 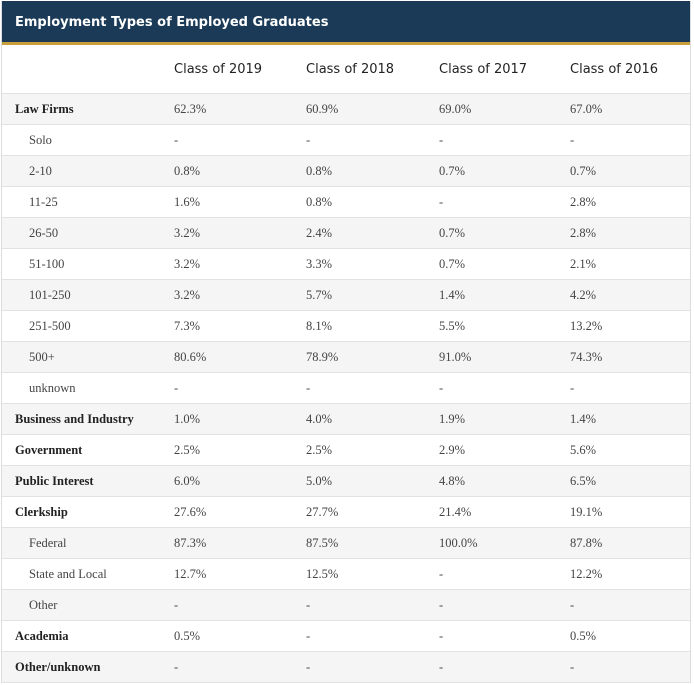 What do you see at coordinates (360, 70) in the screenshot?
I see `header-class-2018: Class of 2018` at bounding box center [360, 70].